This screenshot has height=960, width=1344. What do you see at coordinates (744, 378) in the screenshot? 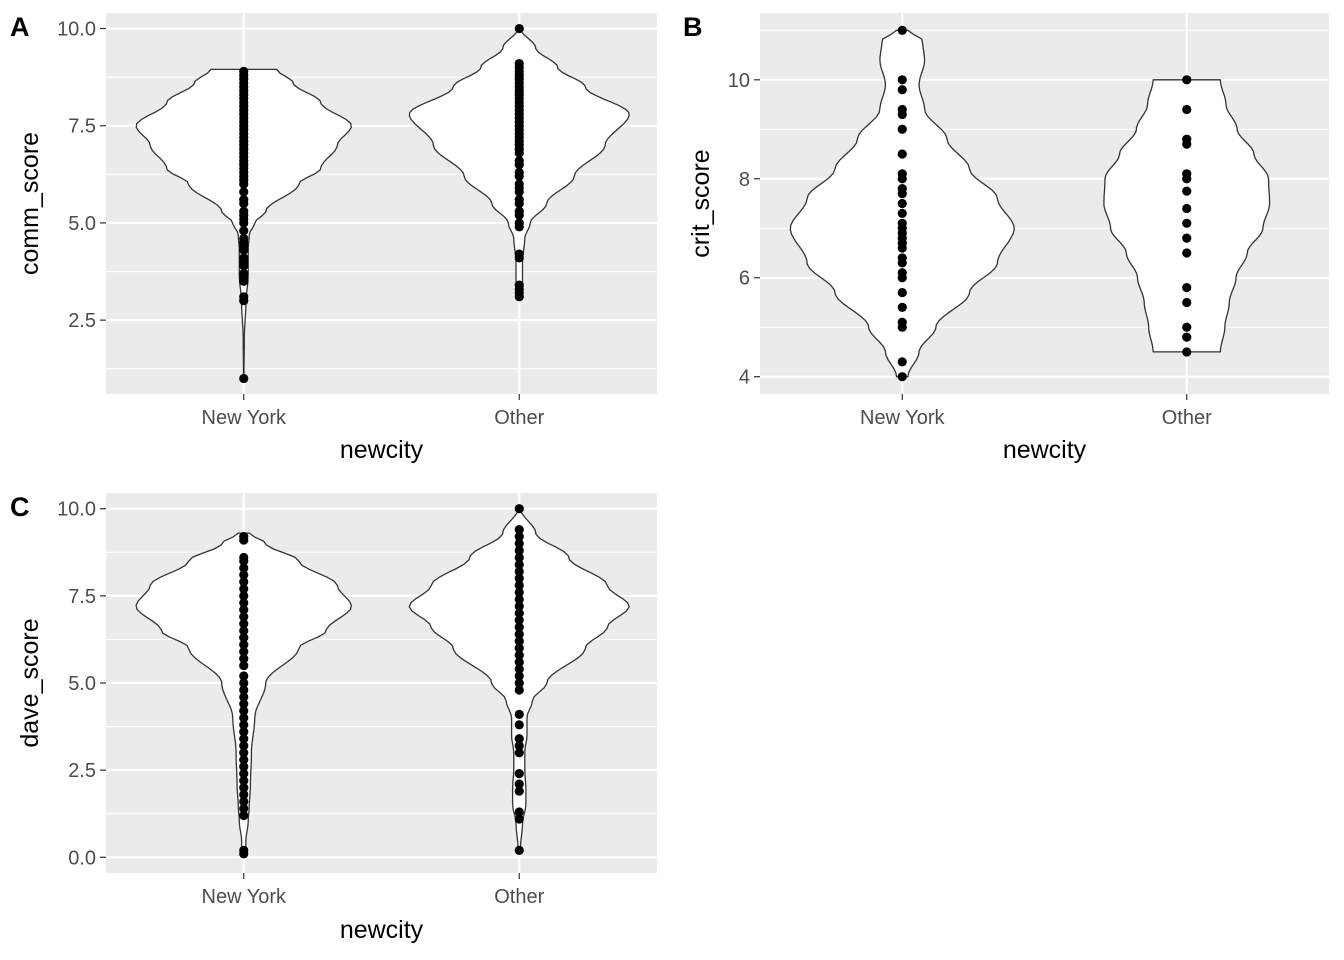
I see `y-tick-label: 4` at bounding box center [744, 378].